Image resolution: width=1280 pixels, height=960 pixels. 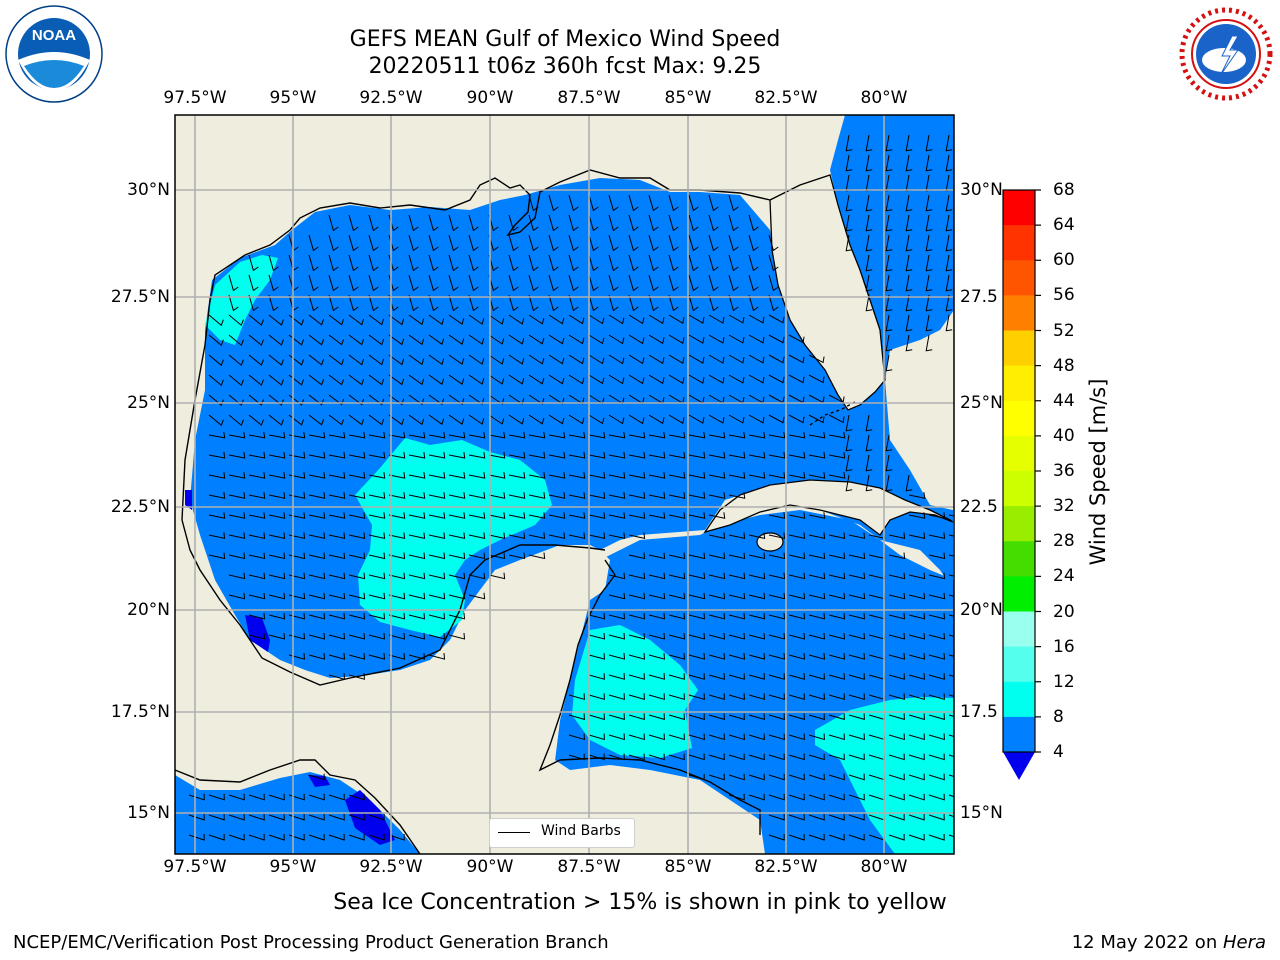 I want to click on lat-tick-label-left: 25°N, so click(x=148, y=403).